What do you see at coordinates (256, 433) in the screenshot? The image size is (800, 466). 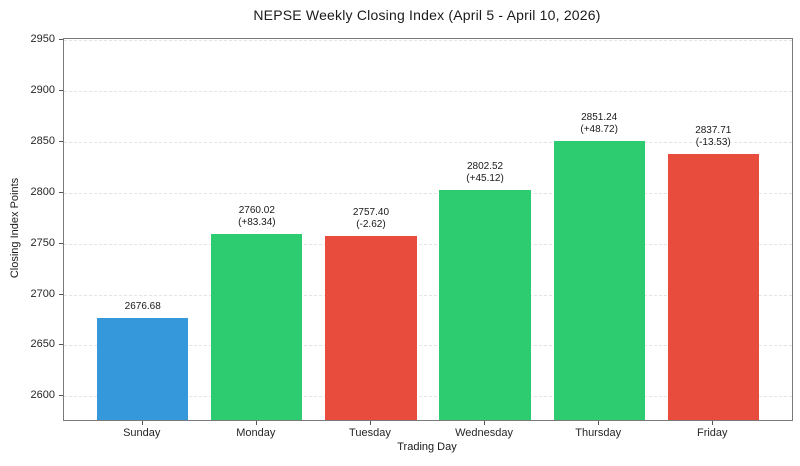 I see `x-tick-label-monday: Monday` at bounding box center [256, 433].